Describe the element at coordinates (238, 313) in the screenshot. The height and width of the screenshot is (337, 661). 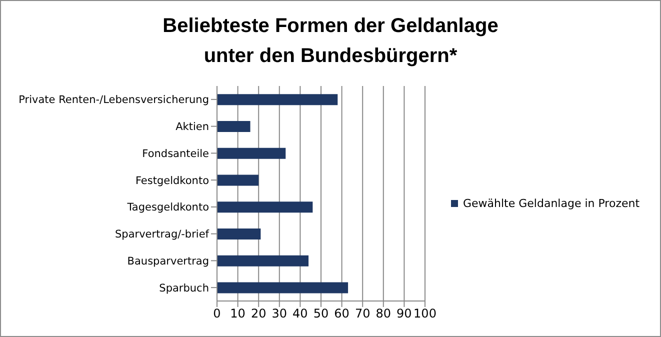
I see `x-tick-label: 10` at that location.